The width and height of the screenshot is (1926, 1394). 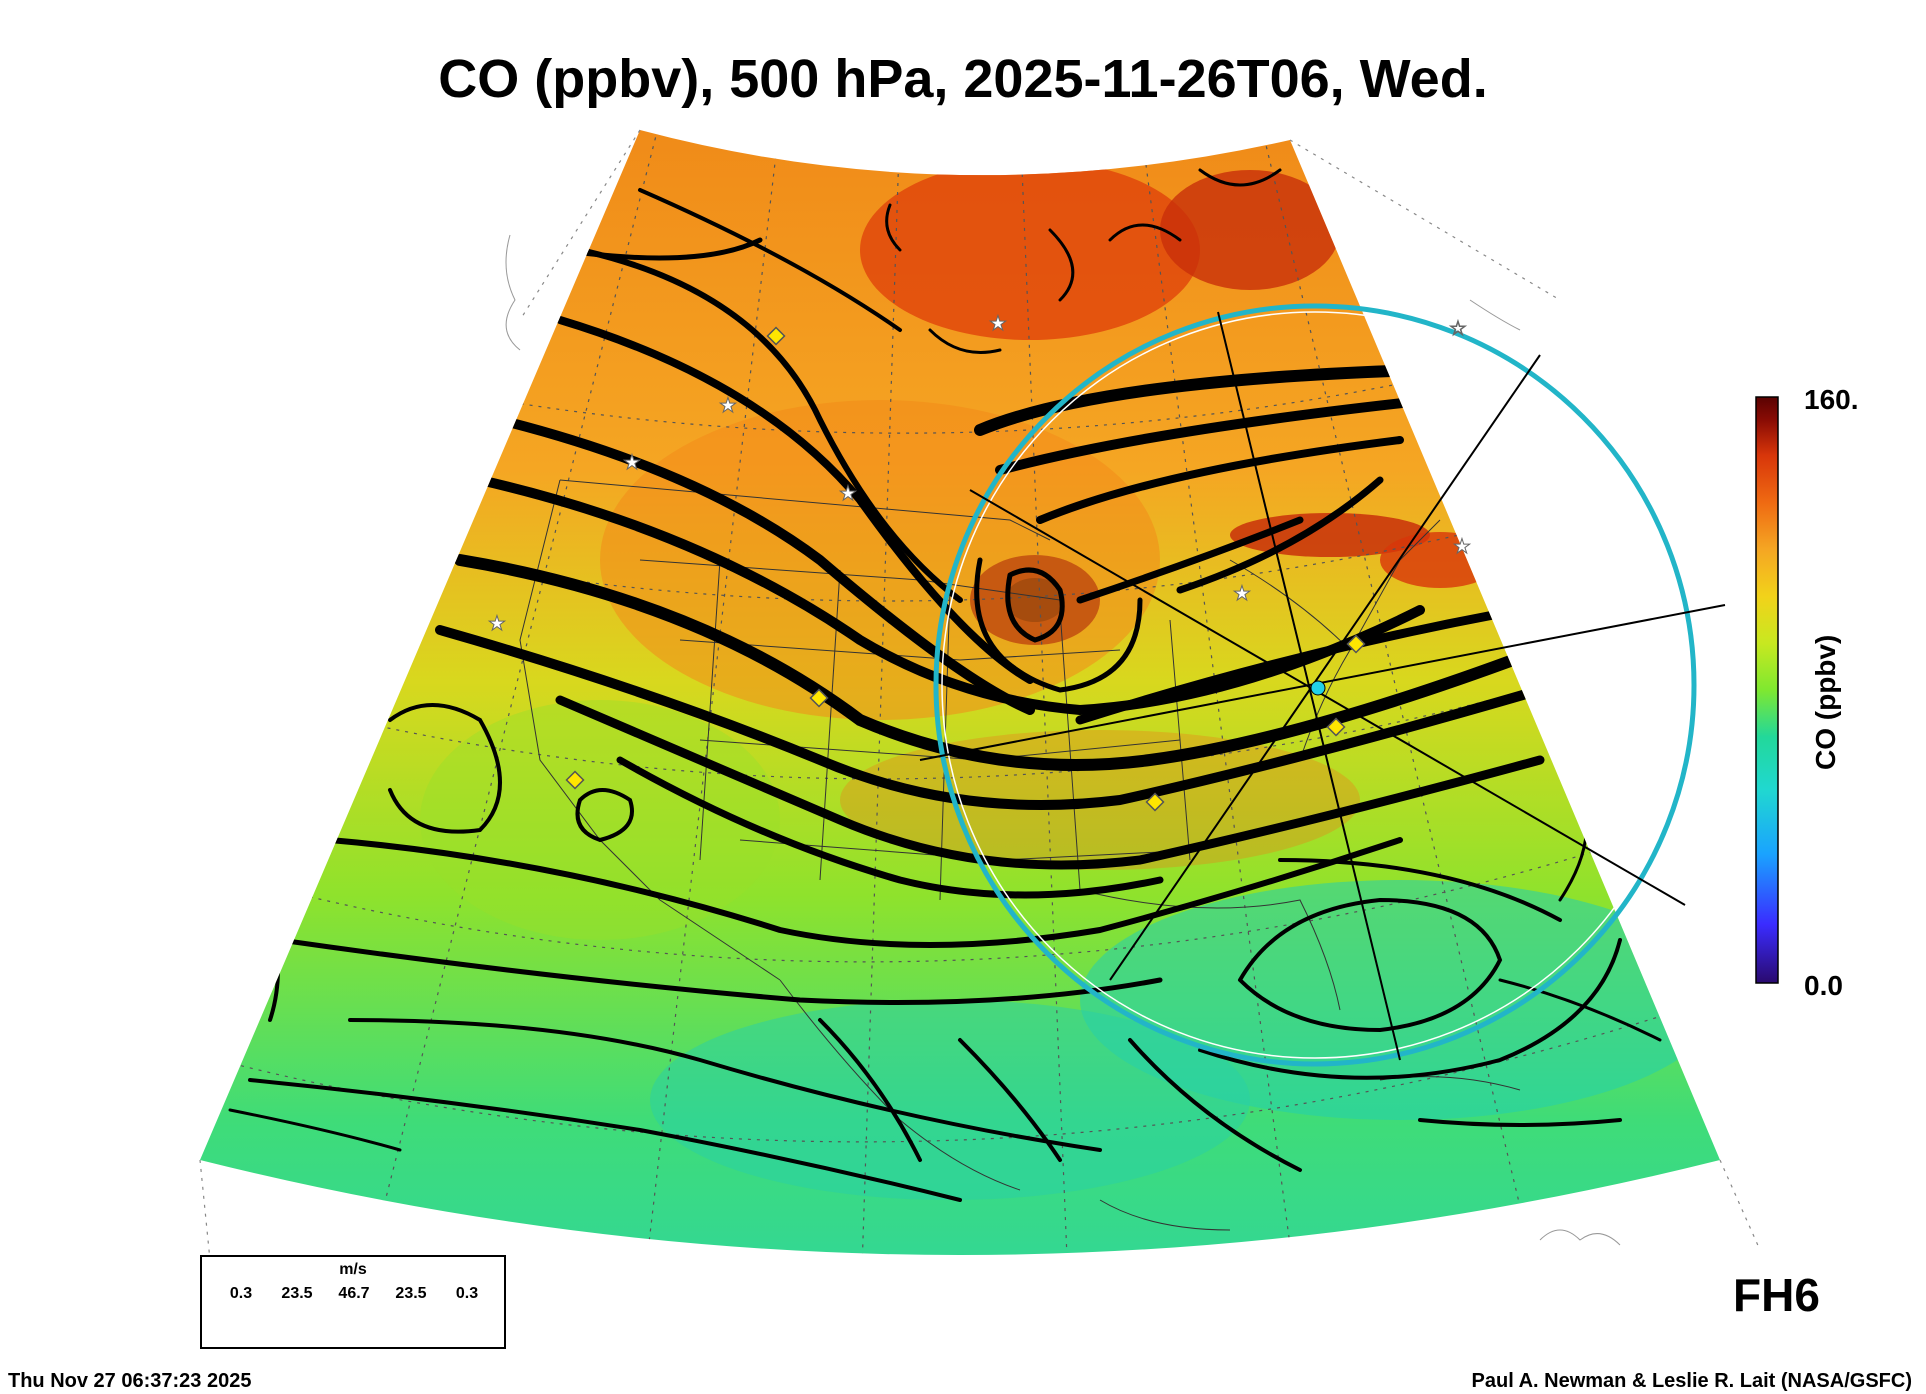 What do you see at coordinates (1776, 1295) in the screenshot?
I see `forecast-hour-label: FH6` at bounding box center [1776, 1295].